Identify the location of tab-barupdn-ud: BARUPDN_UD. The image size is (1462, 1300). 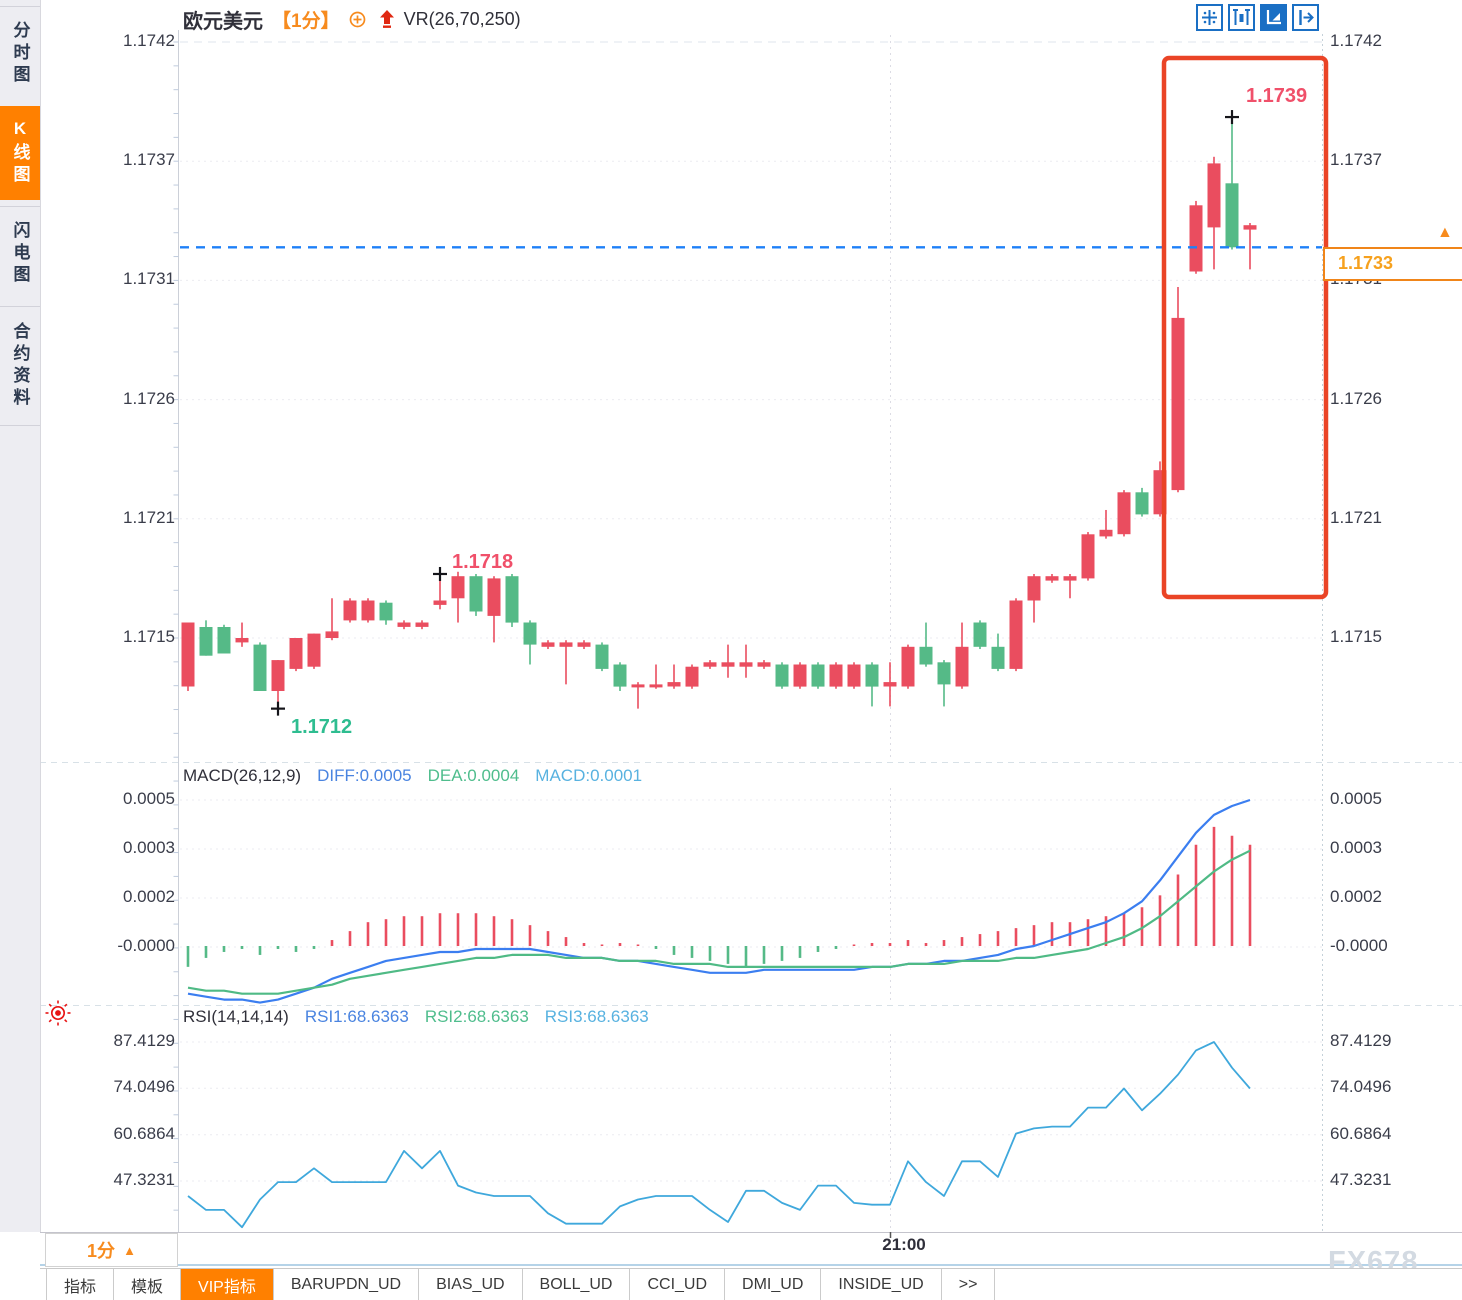
(347, 1284).